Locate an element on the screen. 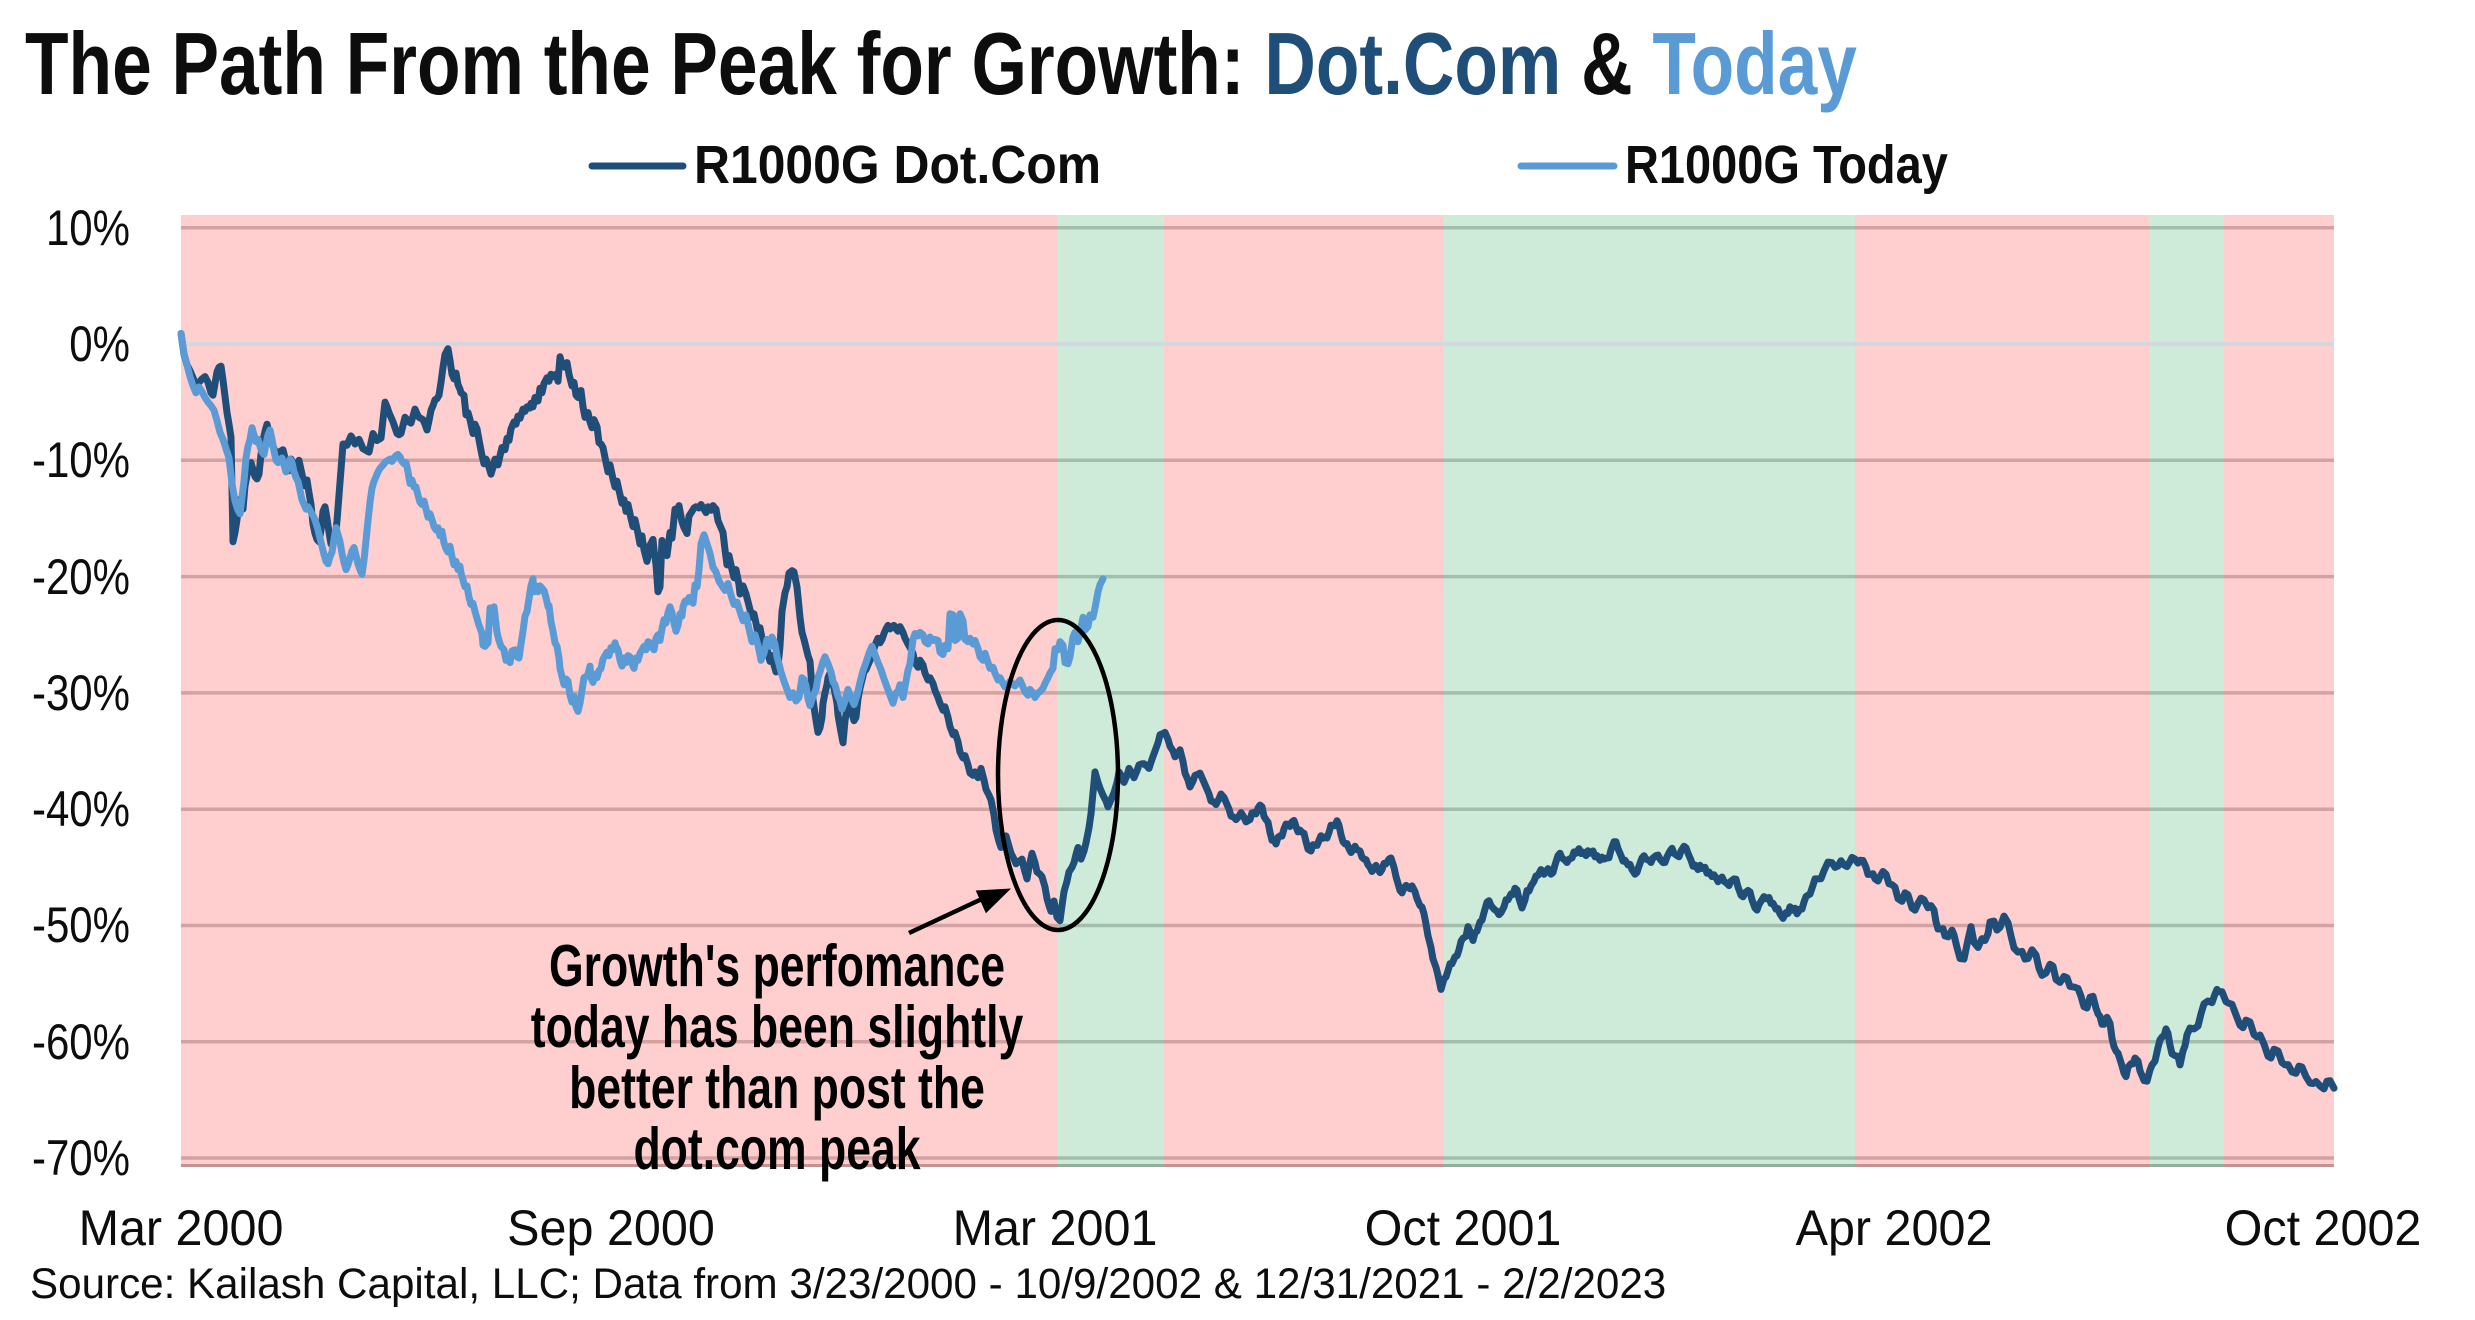 This screenshot has height=1320, width=2475. svg-text: R1000G Dot.Com is located at coordinates (897, 165).